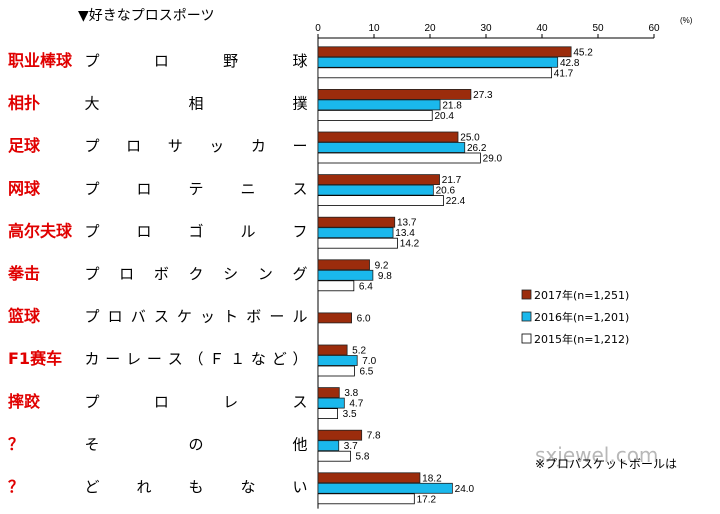  Describe the element at coordinates (364, 318) in the screenshot. I see `data-label: 6.0` at that location.